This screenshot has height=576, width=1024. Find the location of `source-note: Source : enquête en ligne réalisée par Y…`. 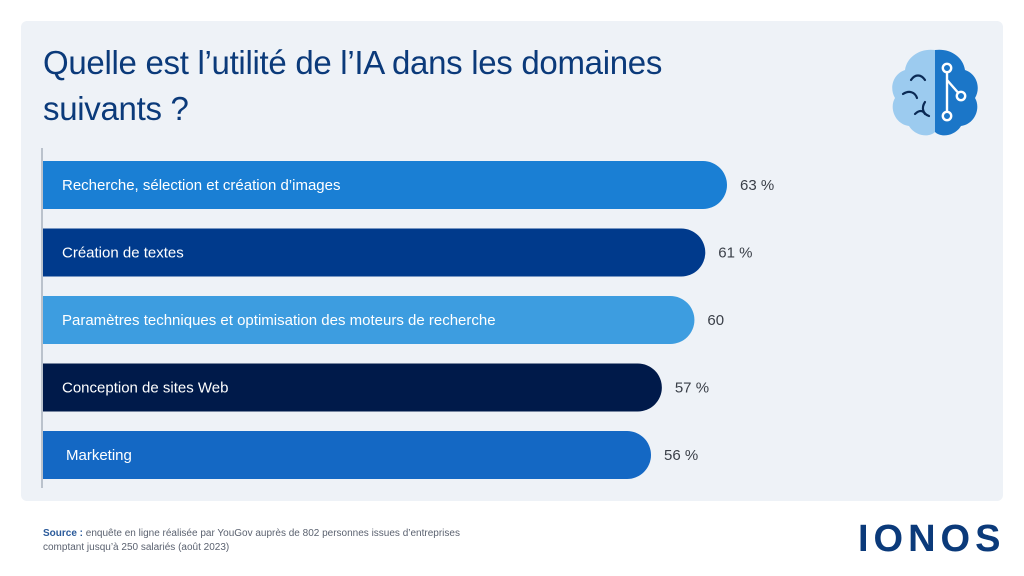

source-note: Source : enquête en ligne réalisée par Y… is located at coordinates (263, 541).